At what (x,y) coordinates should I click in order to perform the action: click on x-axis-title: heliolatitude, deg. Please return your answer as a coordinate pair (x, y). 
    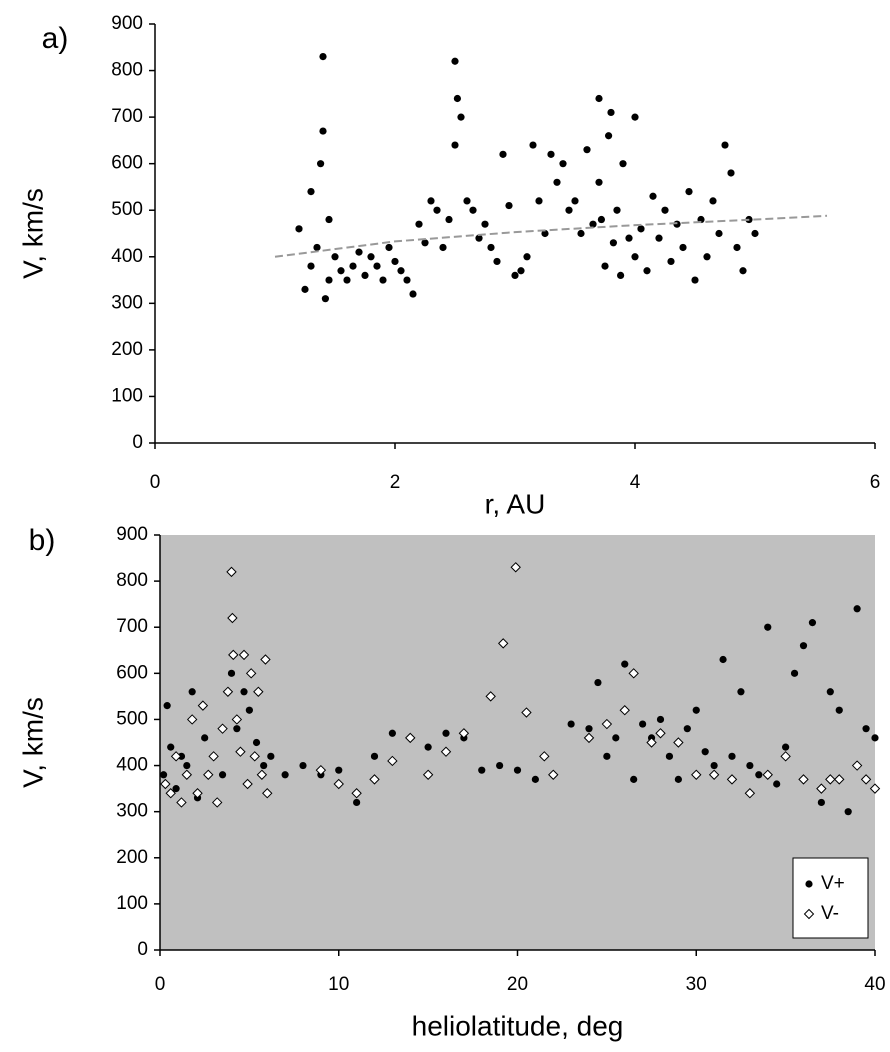
    Looking at the image, I should click on (518, 1025).